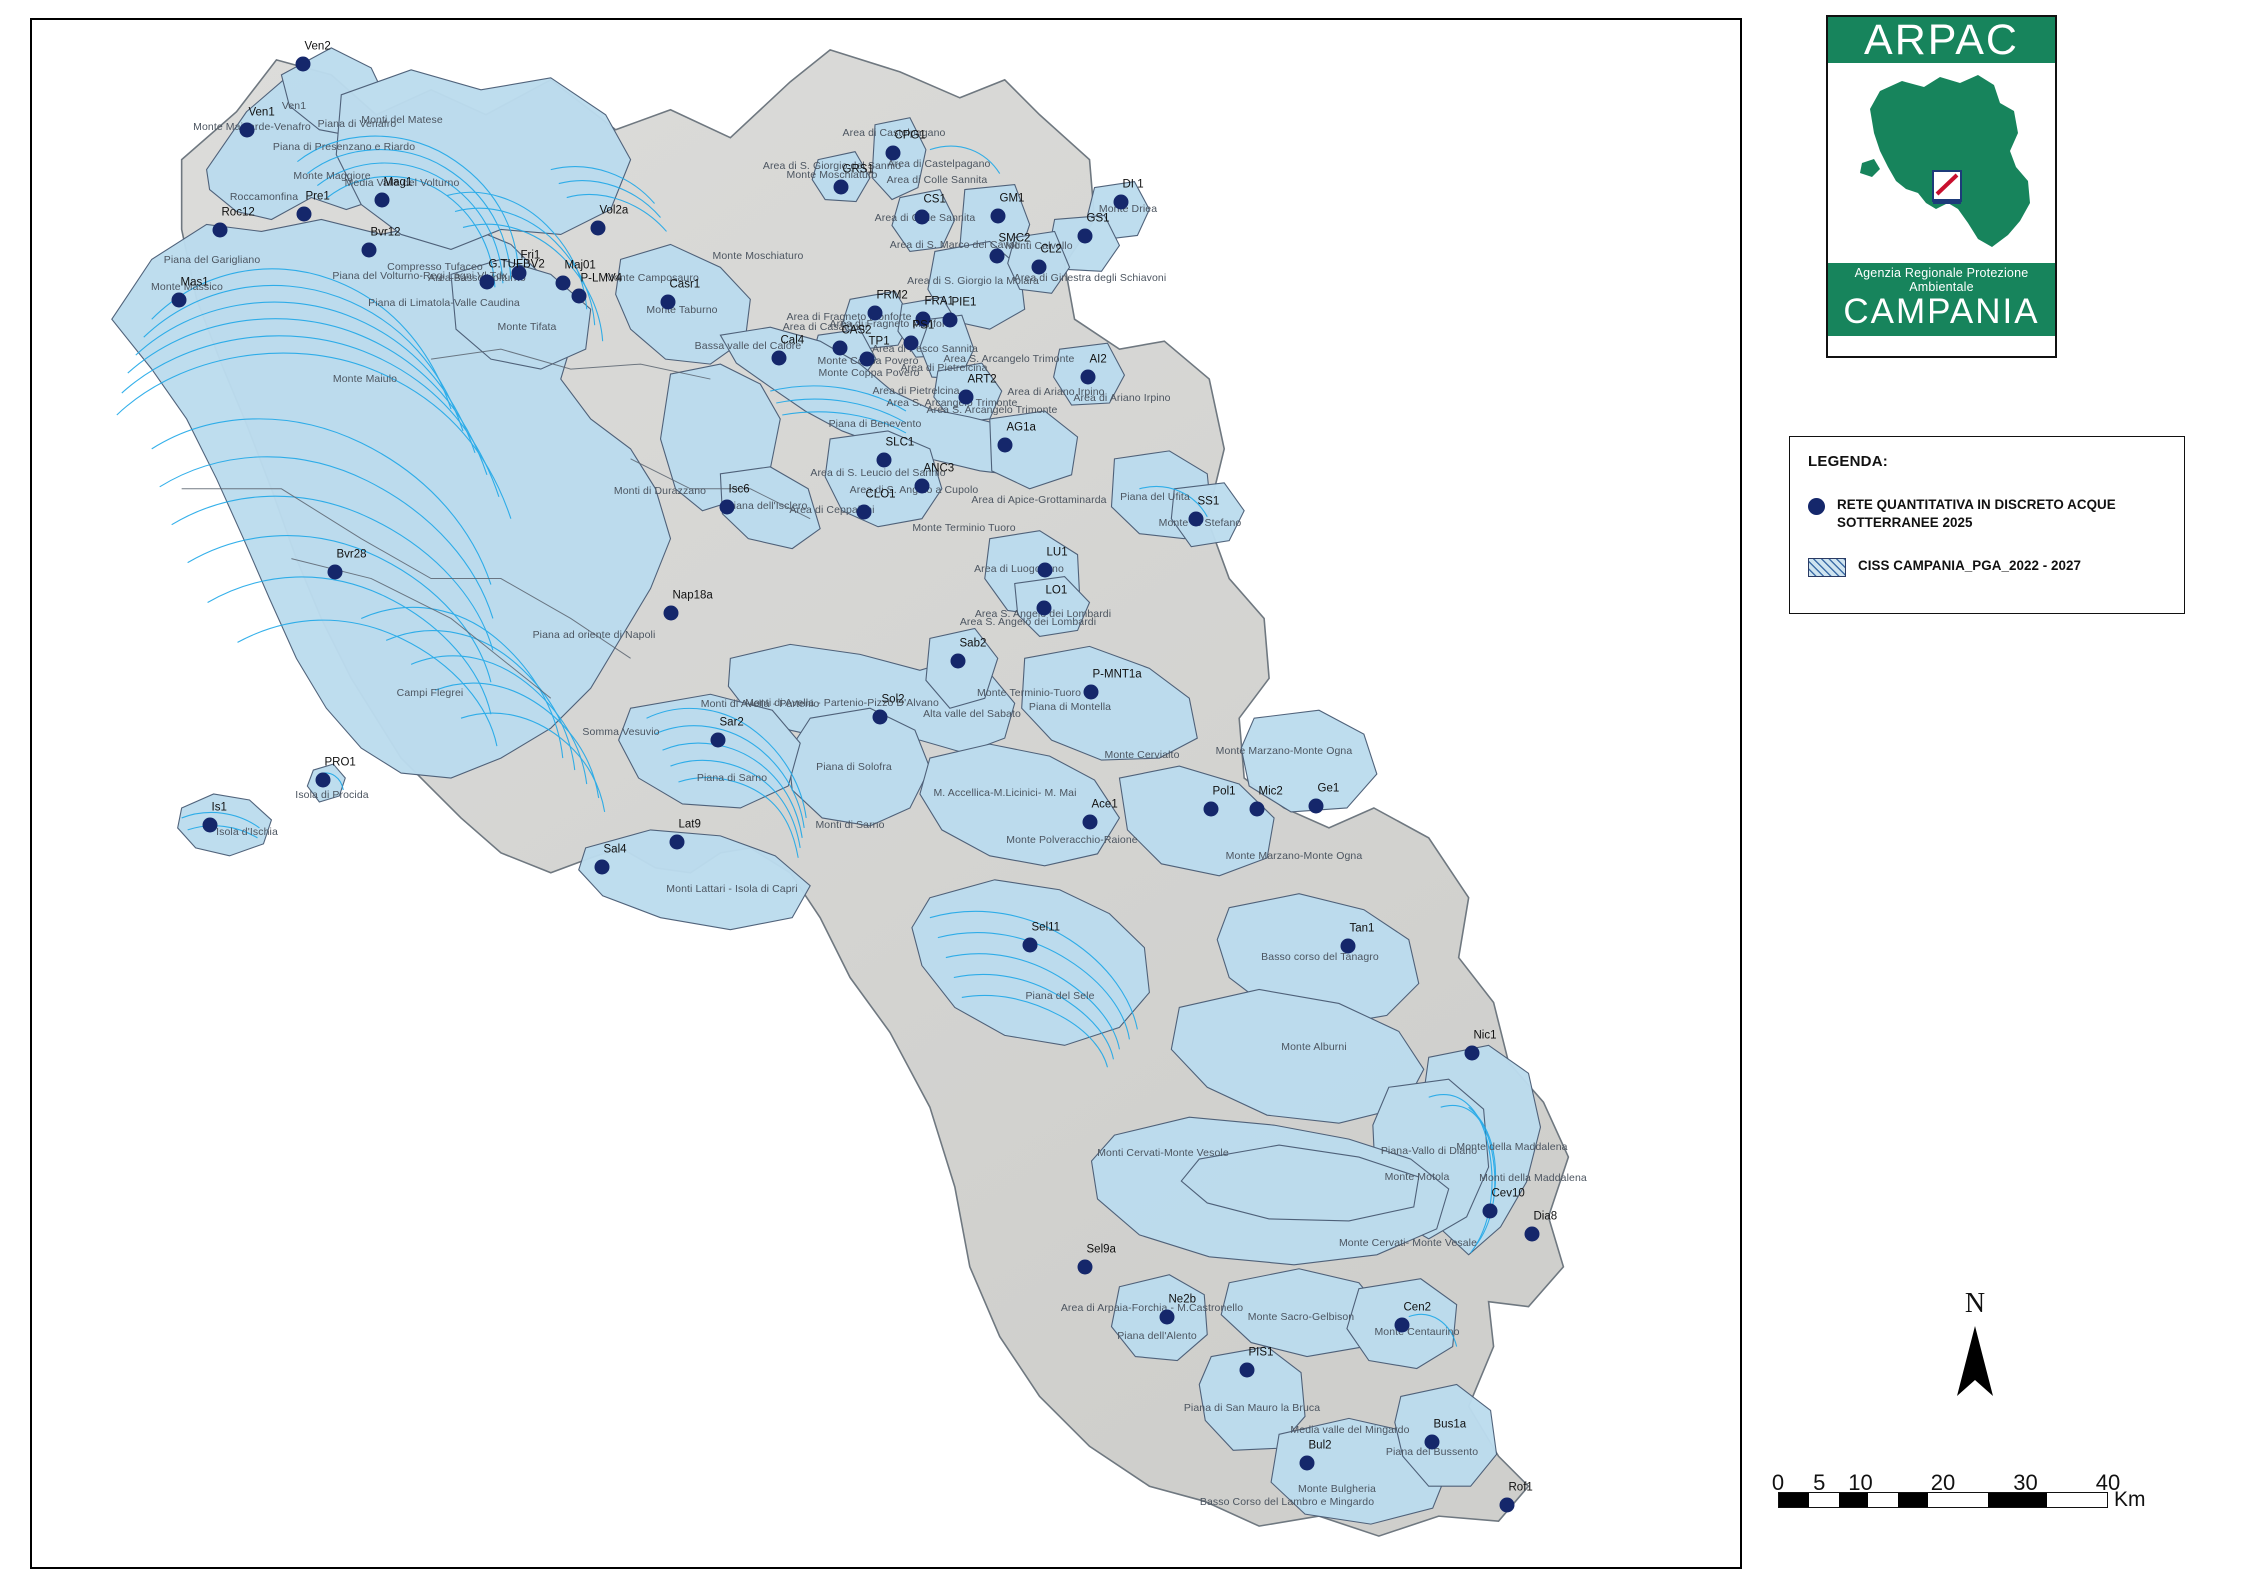 The width and height of the screenshot is (2245, 1587). What do you see at coordinates (959, 312) in the screenshot?
I see `monitoring-station: PIE1` at bounding box center [959, 312].